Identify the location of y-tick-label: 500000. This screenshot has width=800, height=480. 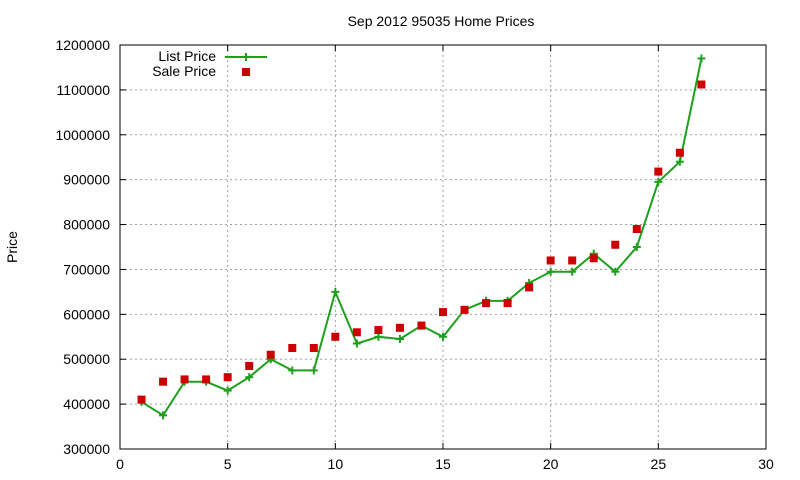
(86, 359).